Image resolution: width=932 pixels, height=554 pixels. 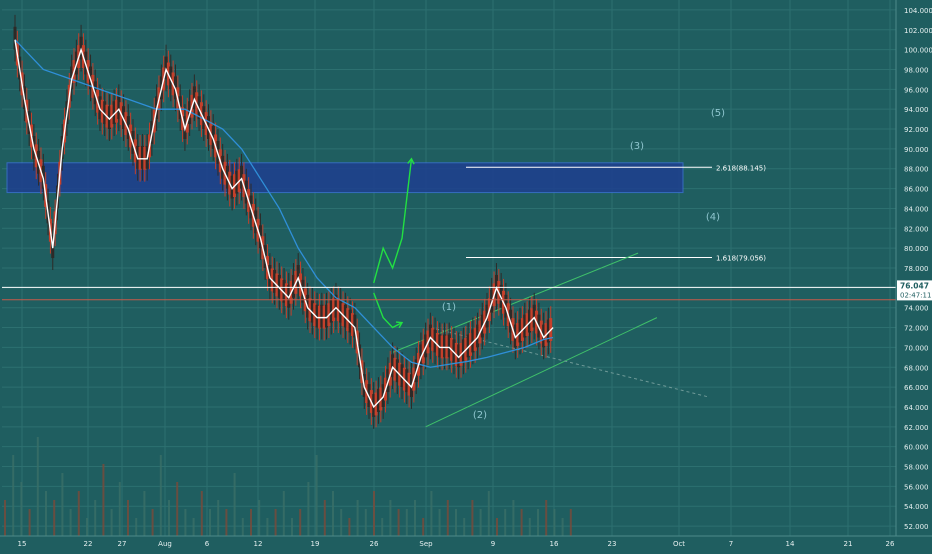 I want to click on y-tick-label: 98.000, so click(x=916, y=70).